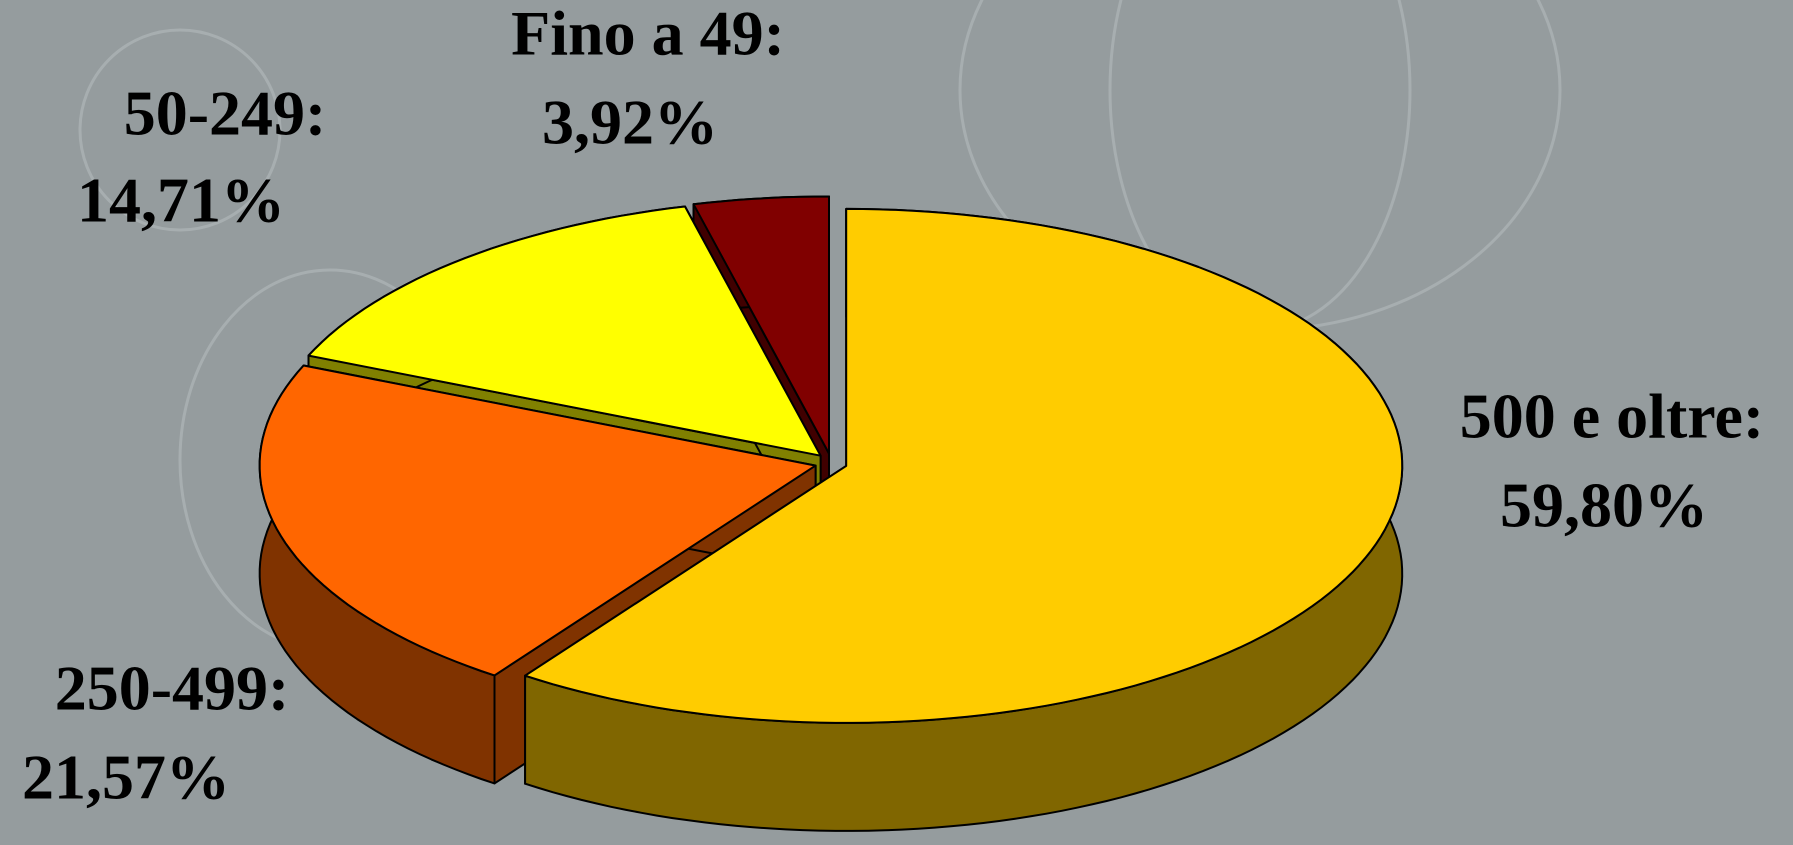 Image resolution: width=1793 pixels, height=845 pixels. Describe the element at coordinates (1612, 416) in the screenshot. I see `slice-label: 500 e oltre:` at that location.